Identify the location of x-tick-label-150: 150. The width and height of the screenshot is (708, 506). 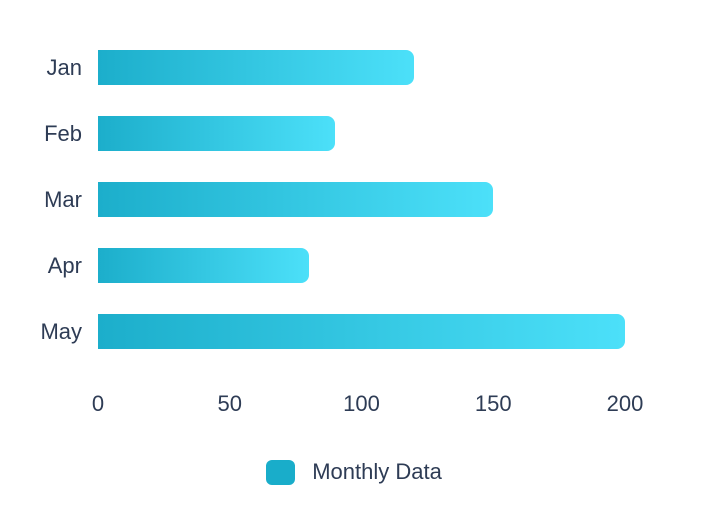
(493, 403).